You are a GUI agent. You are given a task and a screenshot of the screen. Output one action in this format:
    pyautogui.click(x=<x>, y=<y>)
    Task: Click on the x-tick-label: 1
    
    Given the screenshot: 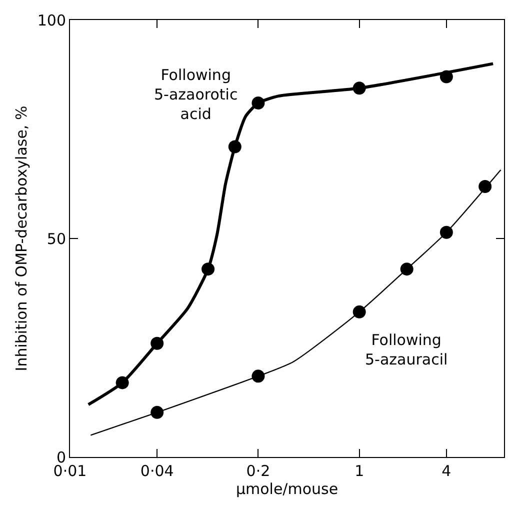 What is the action you would take?
    pyautogui.click(x=359, y=471)
    